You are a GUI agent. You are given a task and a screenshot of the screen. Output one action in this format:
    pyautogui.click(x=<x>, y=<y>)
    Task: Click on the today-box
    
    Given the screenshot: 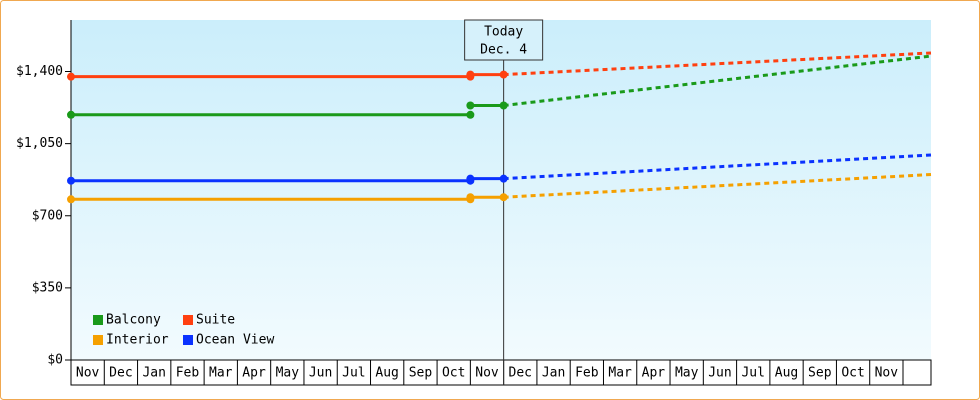 What is the action you would take?
    pyautogui.click(x=504, y=40)
    